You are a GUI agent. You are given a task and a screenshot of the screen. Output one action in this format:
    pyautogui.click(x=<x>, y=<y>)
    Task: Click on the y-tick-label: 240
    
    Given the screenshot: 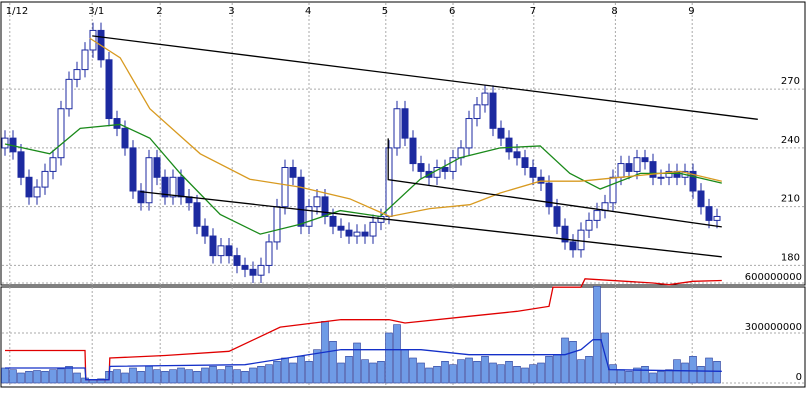 What is the action you would take?
    pyautogui.click(x=790, y=140)
    